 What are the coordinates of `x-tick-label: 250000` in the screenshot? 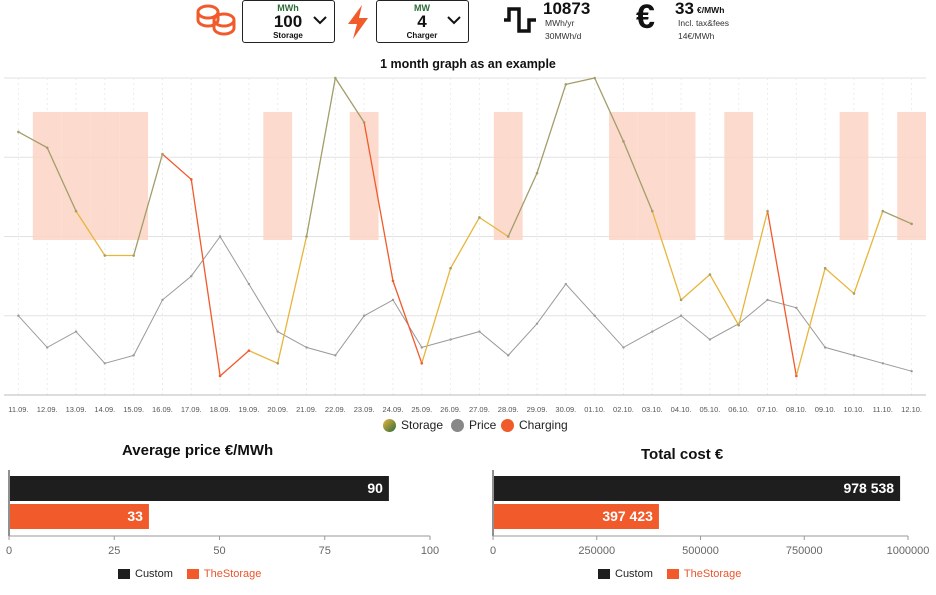 It's located at (596, 551).